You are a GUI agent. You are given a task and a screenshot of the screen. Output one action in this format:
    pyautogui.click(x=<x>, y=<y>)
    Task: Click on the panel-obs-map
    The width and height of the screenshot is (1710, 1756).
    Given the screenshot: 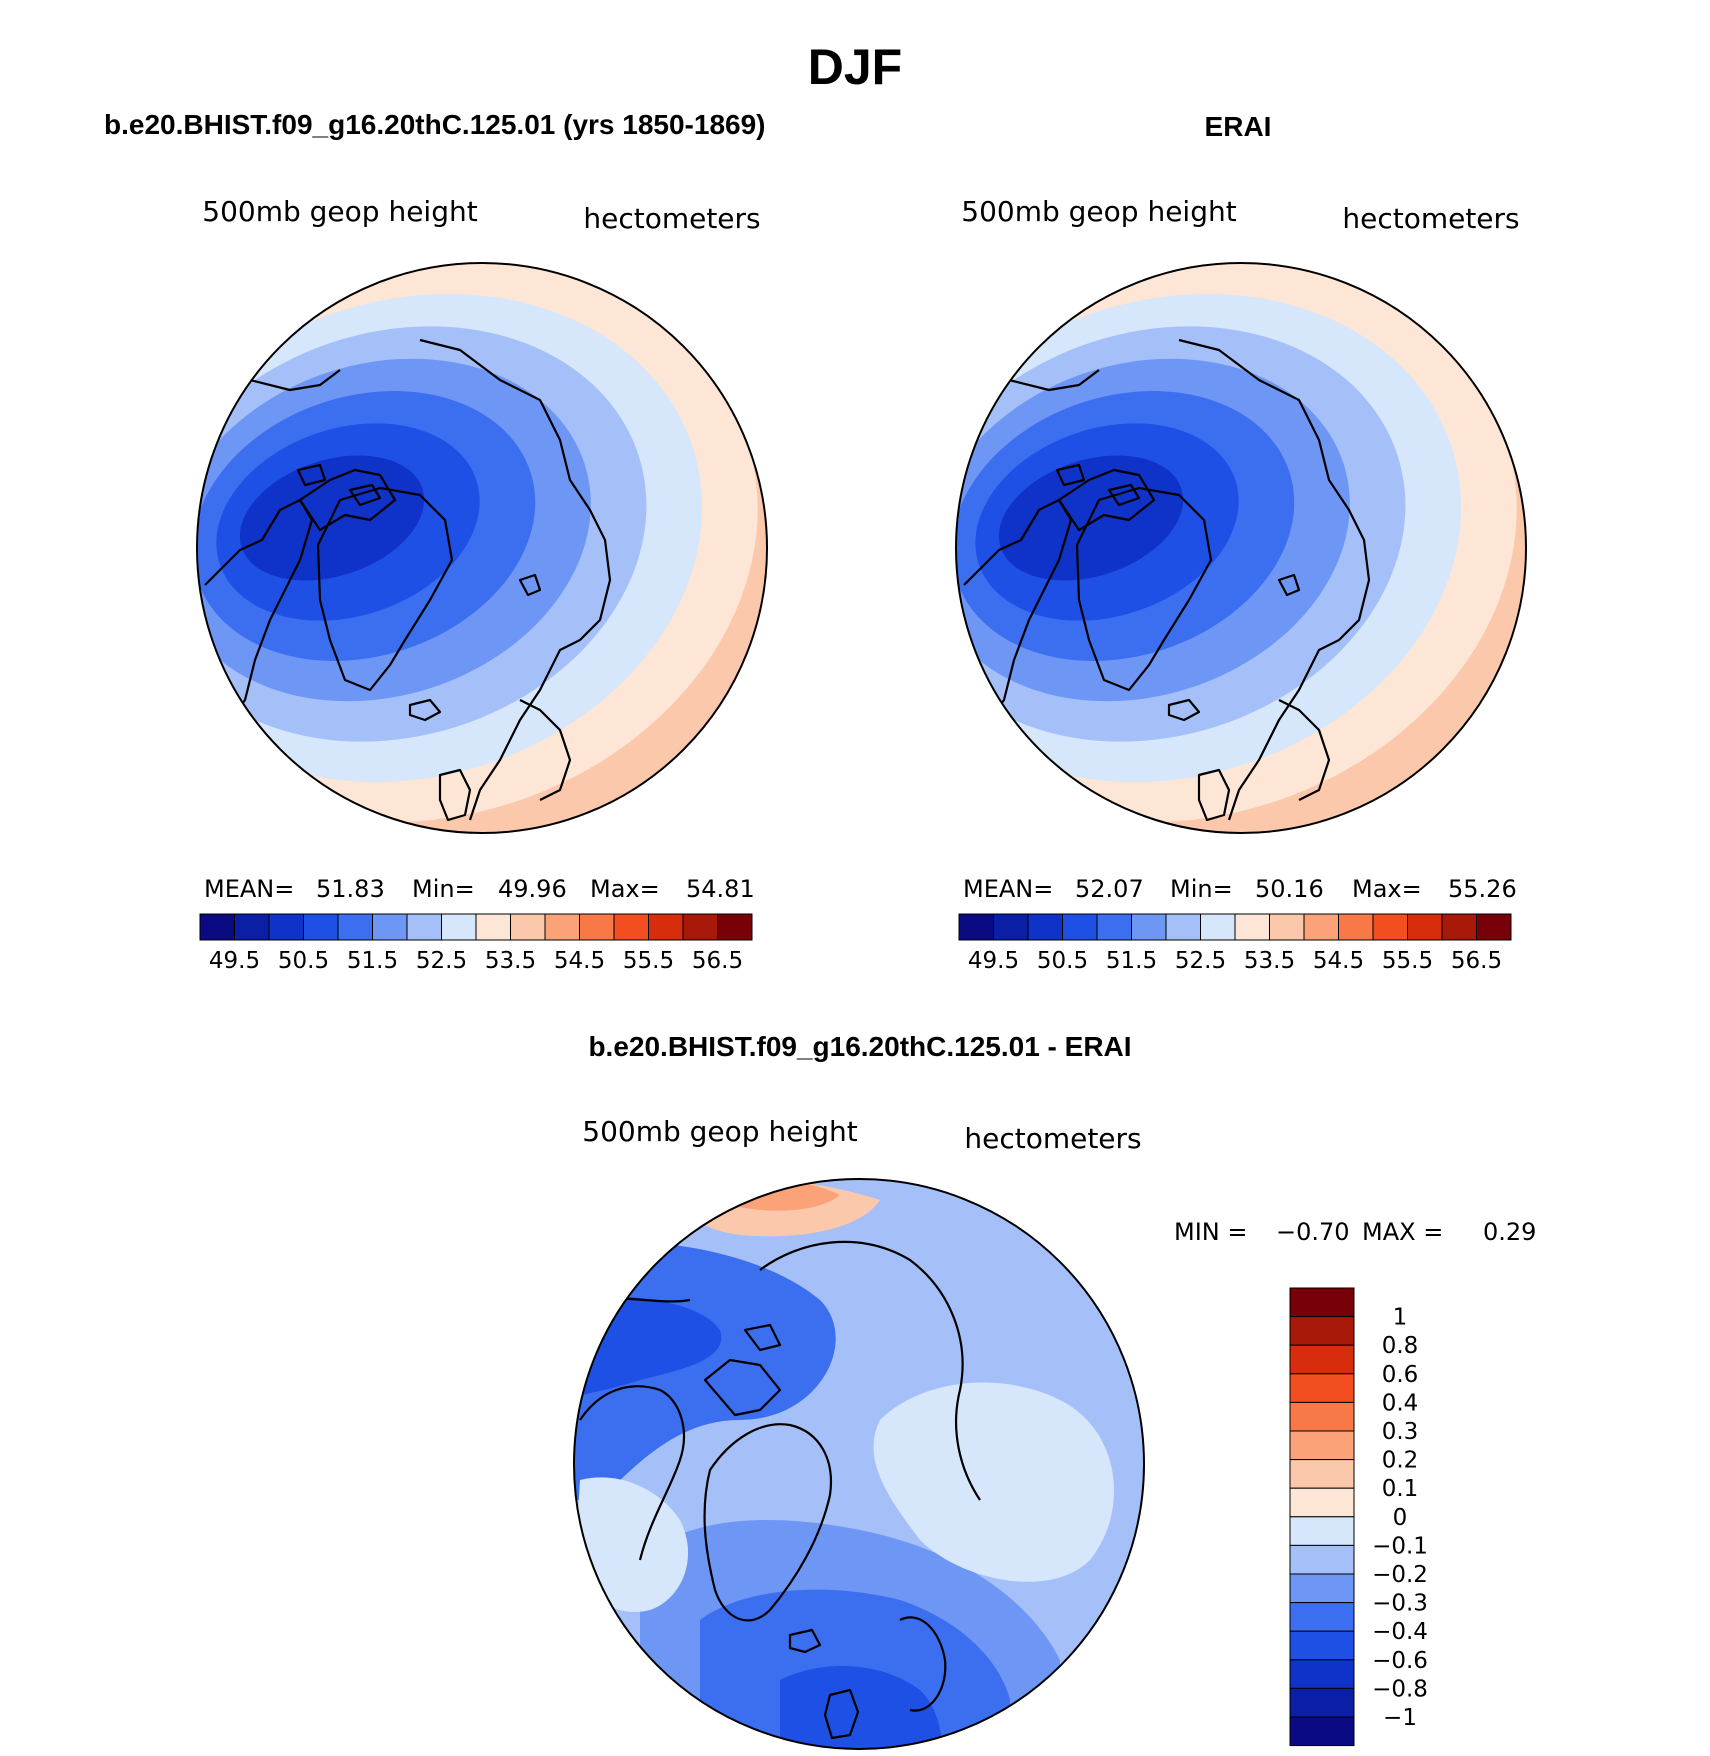 What is the action you would take?
    pyautogui.click(x=1241, y=548)
    